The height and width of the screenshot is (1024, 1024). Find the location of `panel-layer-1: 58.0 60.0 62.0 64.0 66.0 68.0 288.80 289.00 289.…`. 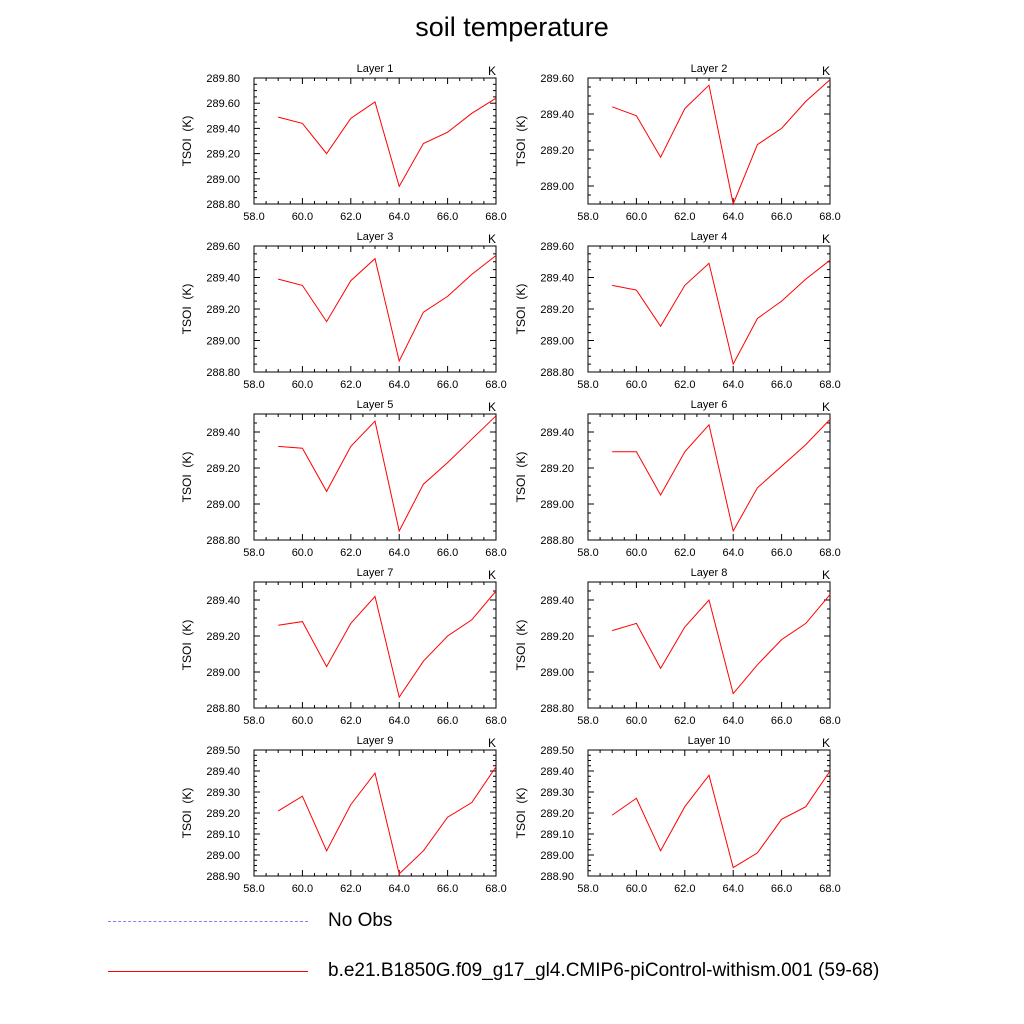

panel-layer-1: 58.0 60.0 62.0 64.0 66.0 68.0 288.80 289.00 289.… is located at coordinates (343, 143).